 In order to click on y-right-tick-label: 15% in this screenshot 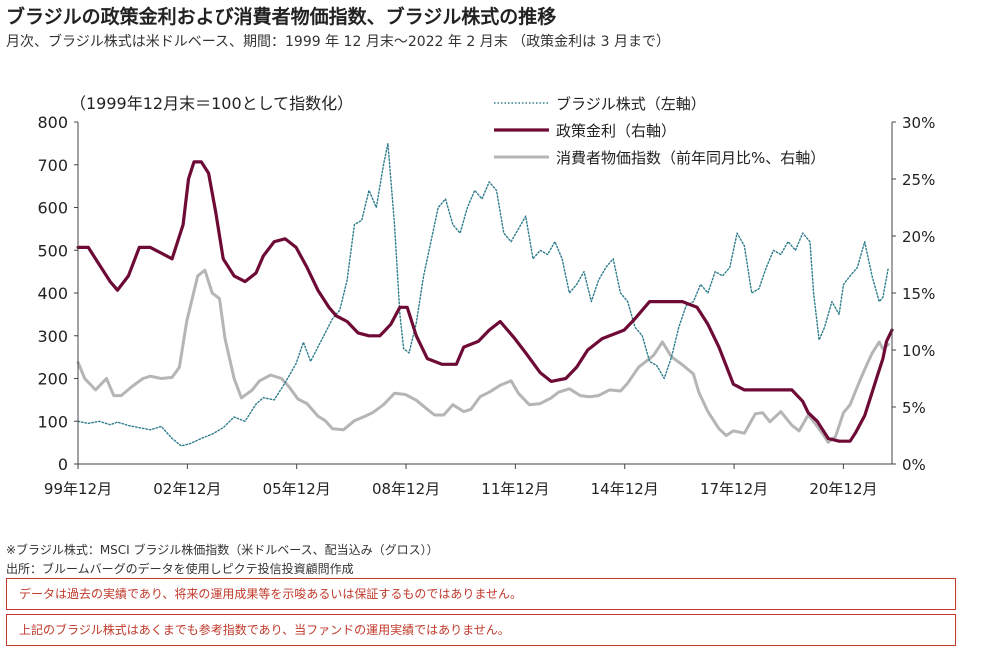, I will do `click(918, 294)`.